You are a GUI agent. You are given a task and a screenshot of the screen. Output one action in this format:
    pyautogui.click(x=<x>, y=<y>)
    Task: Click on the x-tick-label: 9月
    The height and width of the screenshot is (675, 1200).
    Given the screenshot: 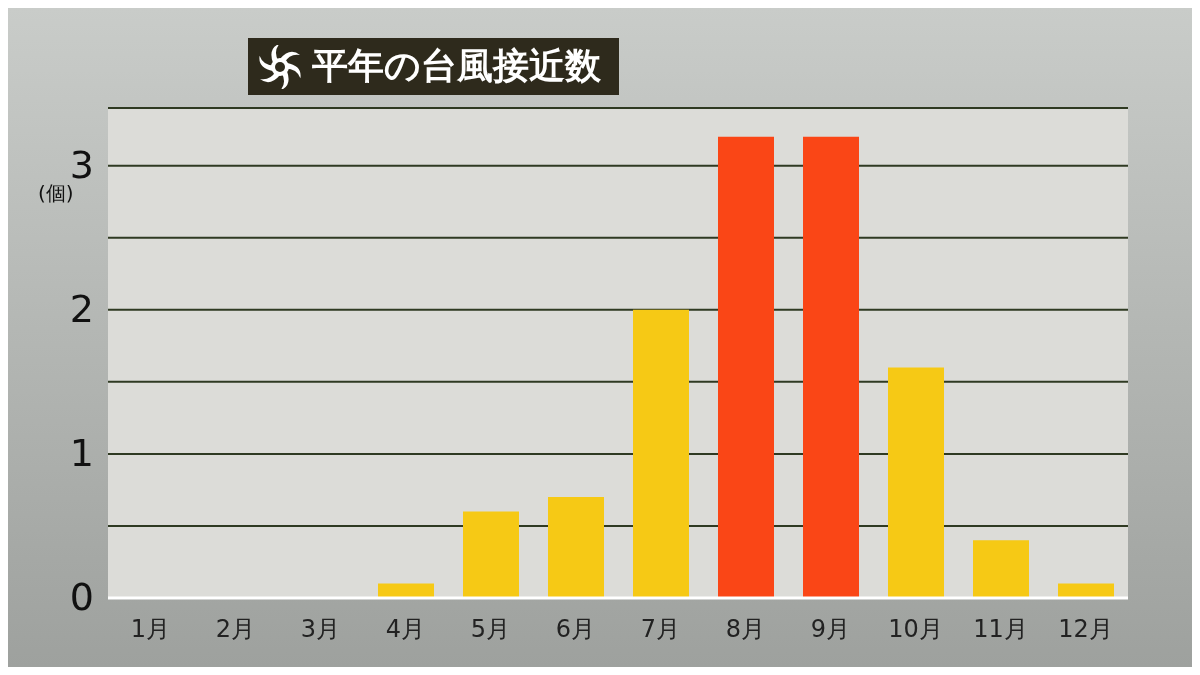 What is the action you would take?
    pyautogui.click(x=830, y=629)
    